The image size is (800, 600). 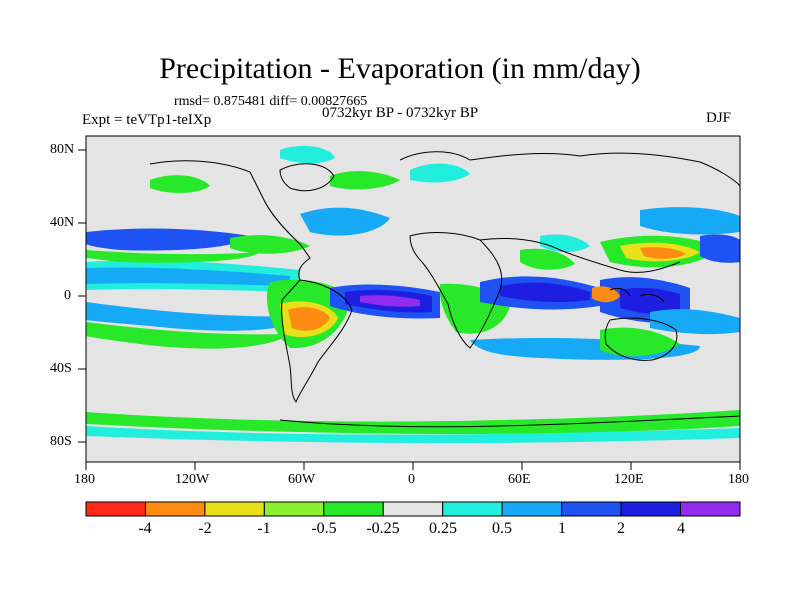 What do you see at coordinates (168, 239) in the screenshot?
I see `field-pacific-north` at bounding box center [168, 239].